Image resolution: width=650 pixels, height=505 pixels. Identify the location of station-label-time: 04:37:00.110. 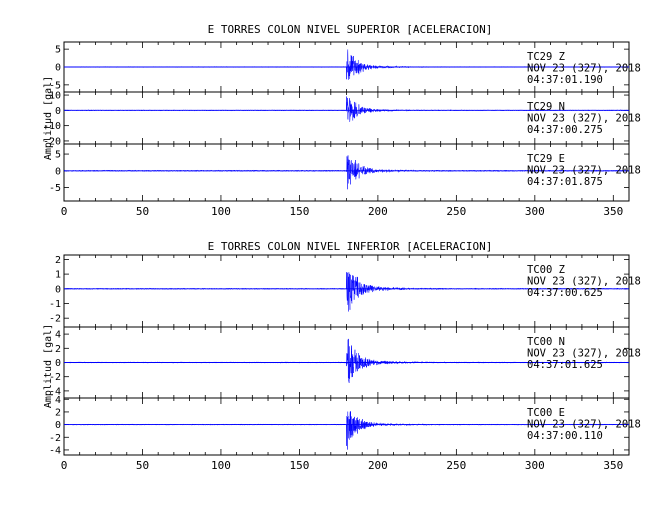
(565, 436).